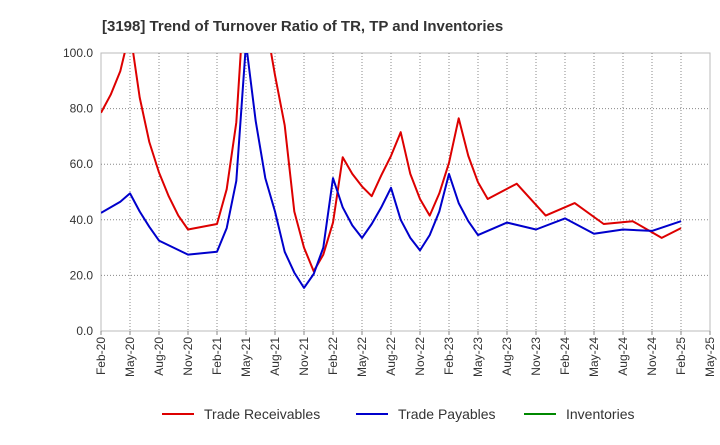 This screenshot has height=445, width=720. What do you see at coordinates (600, 414) in the screenshot?
I see `legend-label: Inventories` at bounding box center [600, 414].